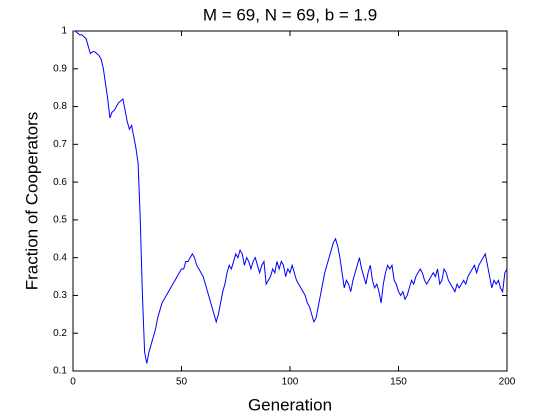 The image size is (560, 420). What do you see at coordinates (60, 68) in the screenshot?
I see `y-tick-label: 0.9` at bounding box center [60, 68].